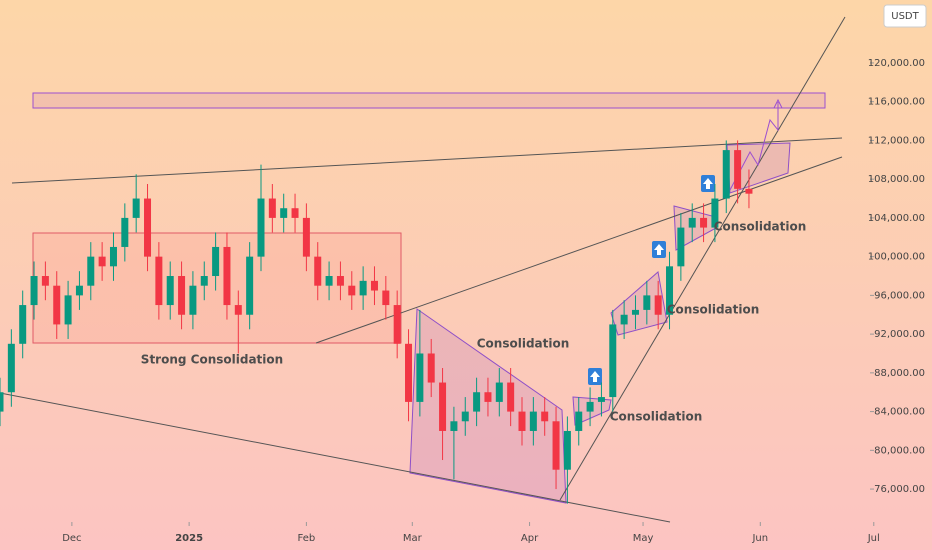 The width and height of the screenshot is (932, 550). What do you see at coordinates (896, 63) in the screenshot?
I see `y-tick-label: 120,000.00` at bounding box center [896, 63].